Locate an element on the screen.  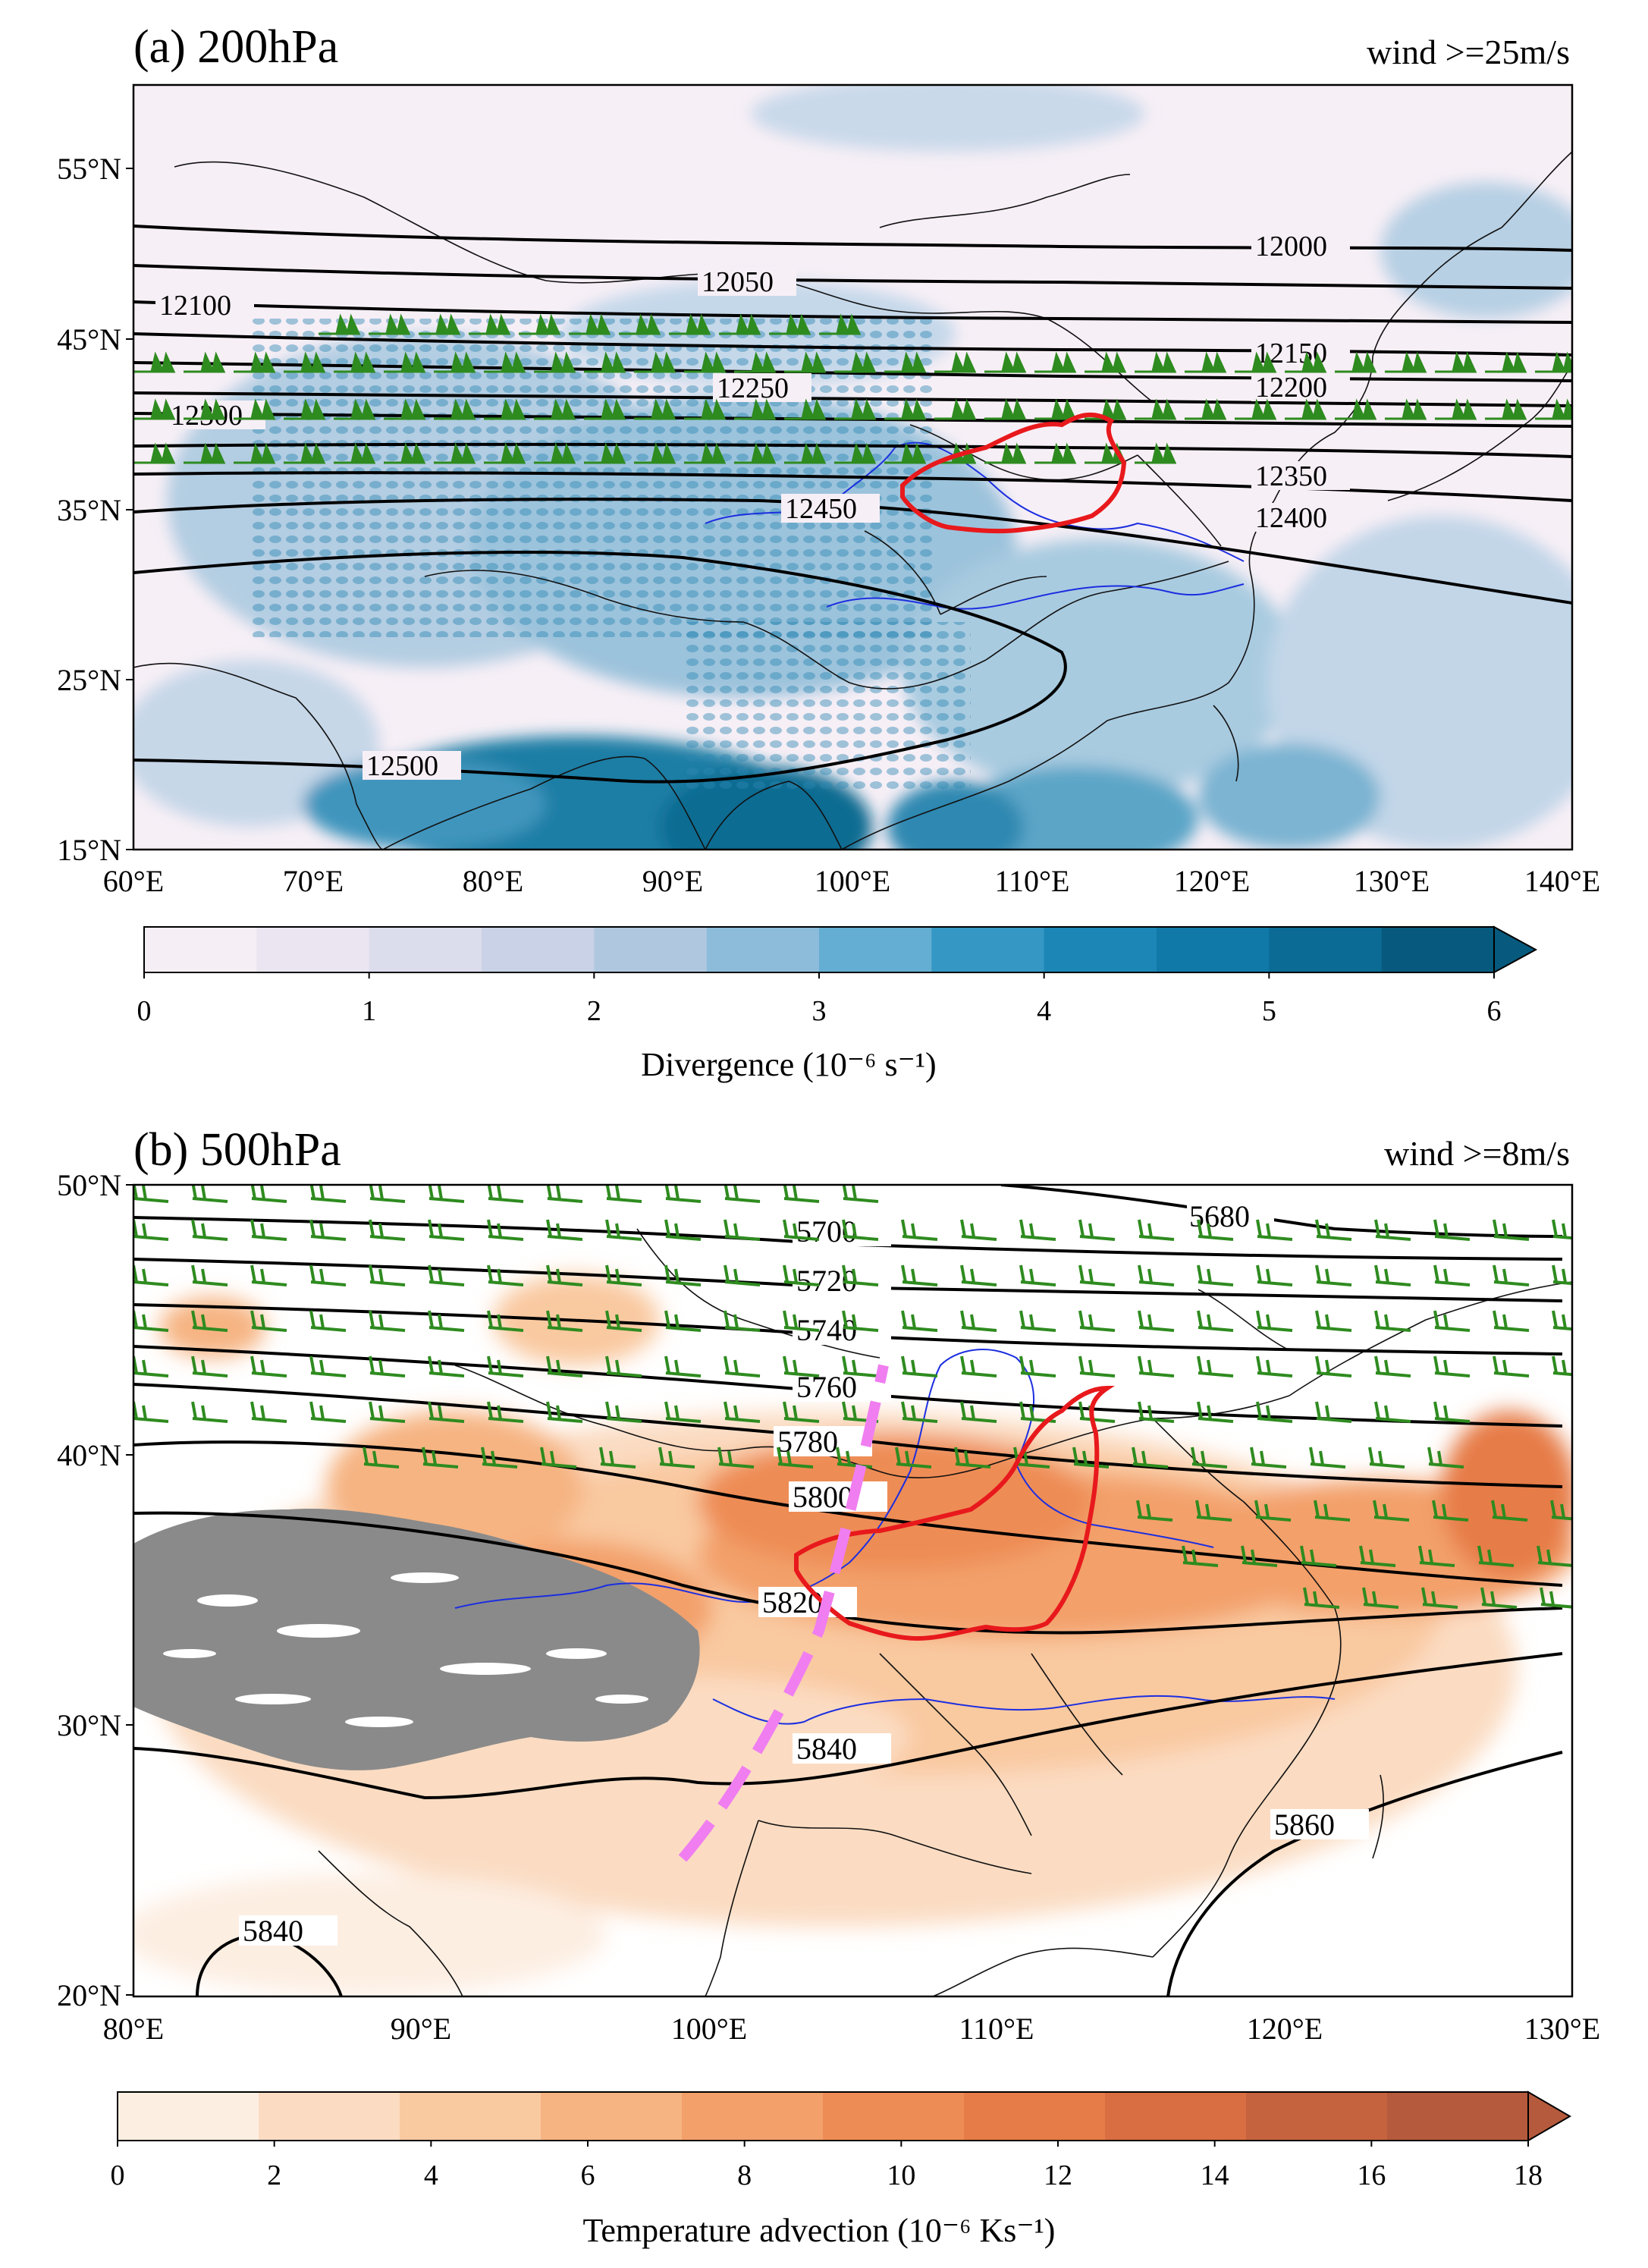
colorbar-b-tick-label: 16 is located at coordinates (1371, 2175).